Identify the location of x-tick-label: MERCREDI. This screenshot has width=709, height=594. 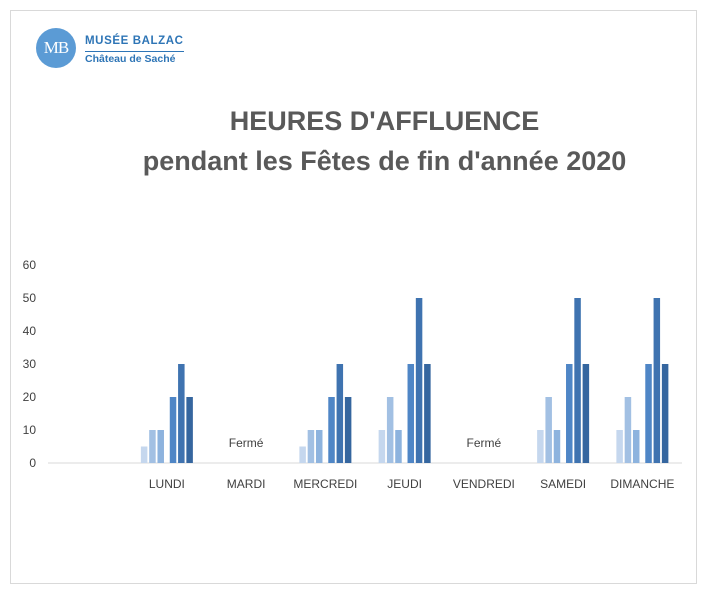
(325, 484).